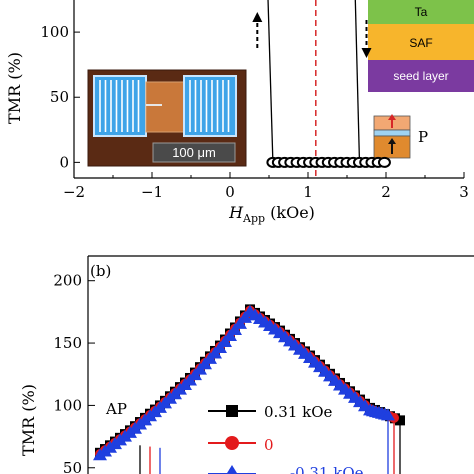 This screenshot has height=474, width=474. What do you see at coordinates (253, 218) in the screenshot?
I see `x-label-sub: App` at bounding box center [253, 218].